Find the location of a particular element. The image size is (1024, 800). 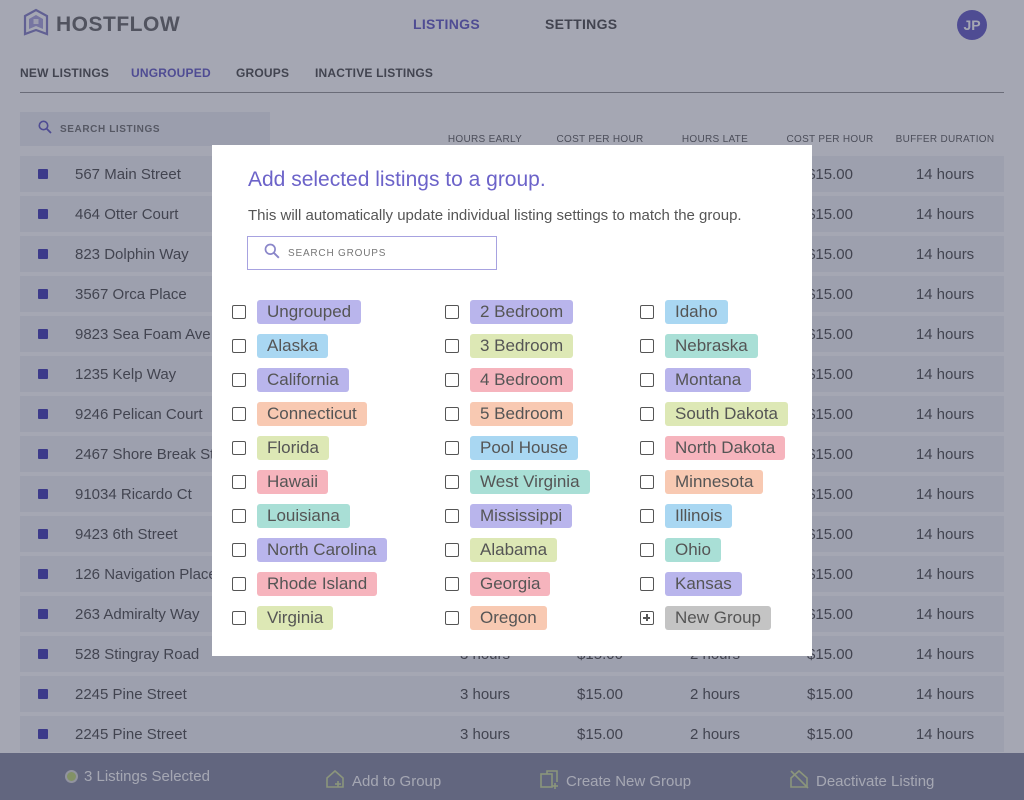

group-option-kansas: Kansas is located at coordinates (714, 584).